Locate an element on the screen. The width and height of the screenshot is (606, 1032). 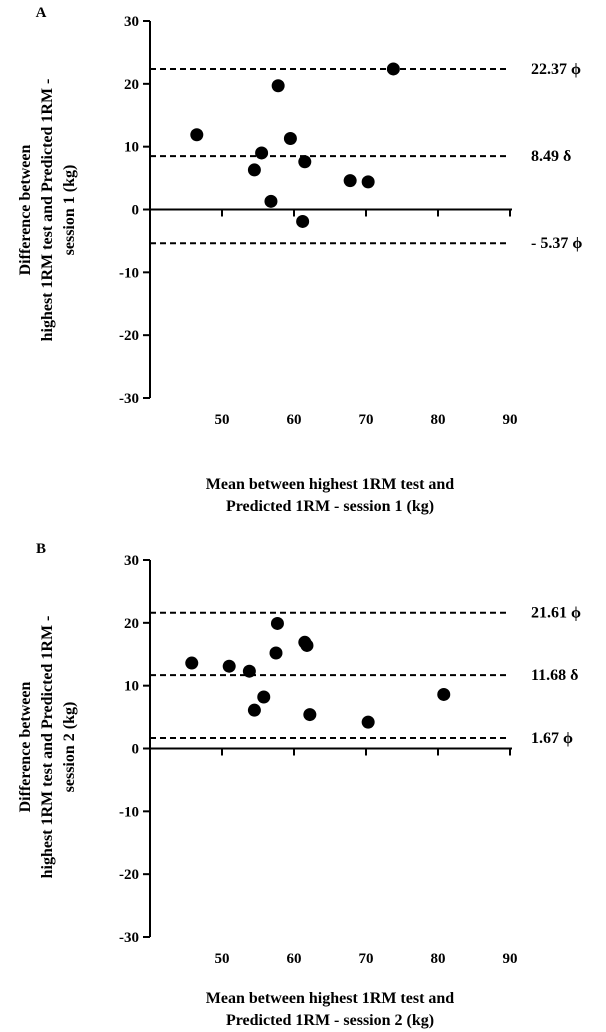
panel-label: A is located at coordinates (41, 13).